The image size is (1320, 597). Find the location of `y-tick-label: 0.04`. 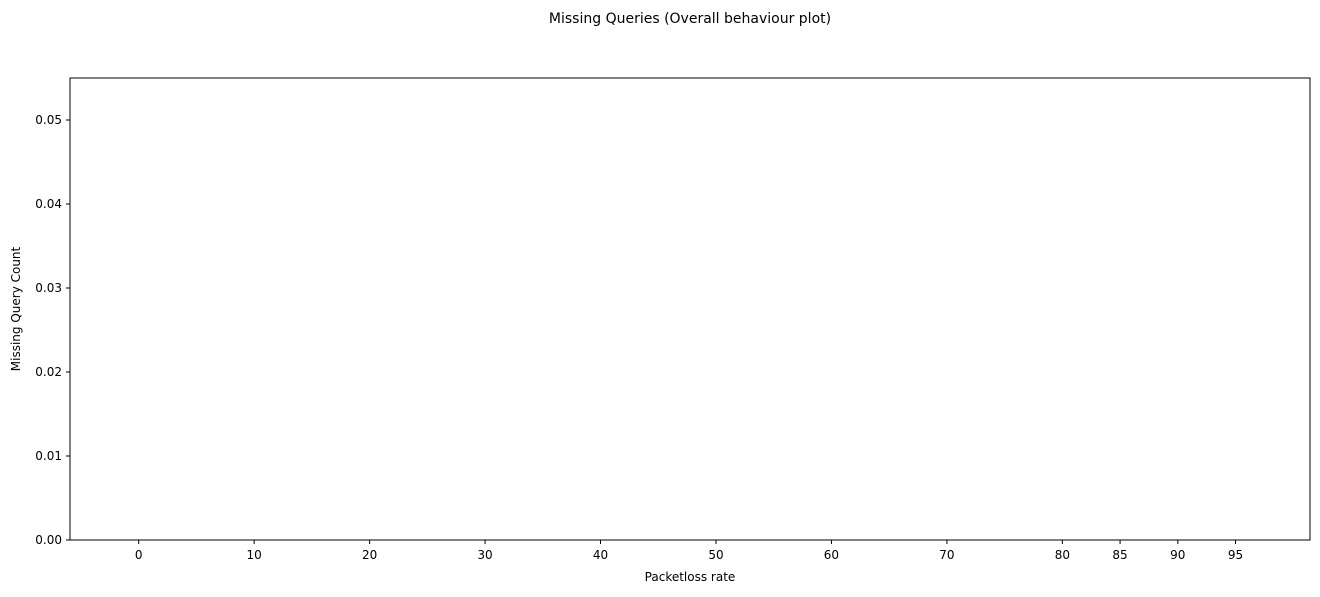

y-tick-label: 0.04 is located at coordinates (48, 204).